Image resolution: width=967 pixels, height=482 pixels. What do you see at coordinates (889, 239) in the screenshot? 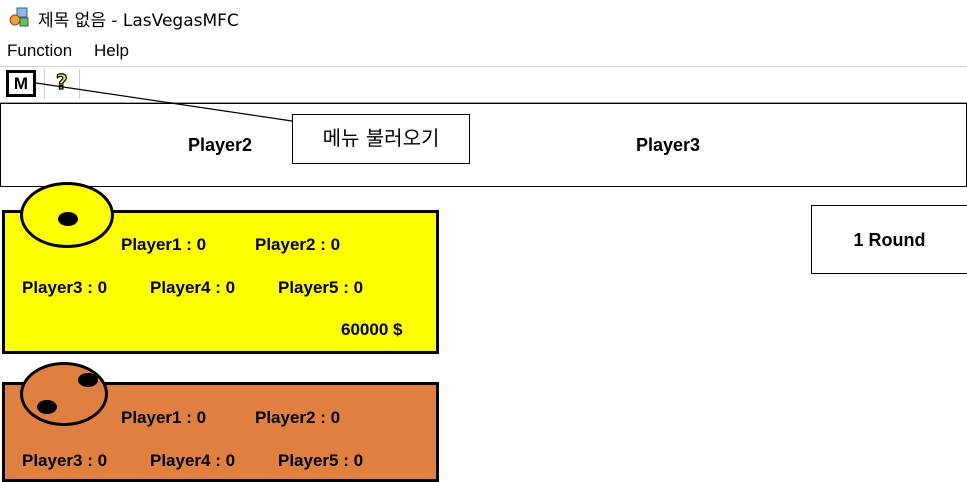
I see `round-indicator: 1 Round` at bounding box center [889, 239].